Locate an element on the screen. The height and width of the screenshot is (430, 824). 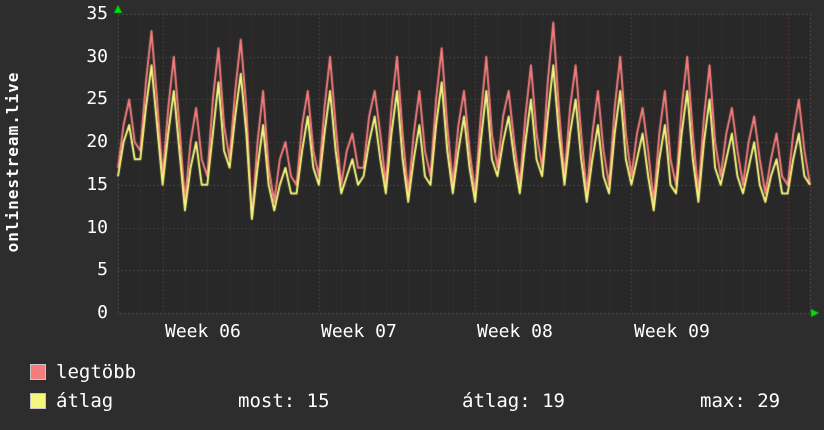
y-axis-tick-label: 5 is located at coordinates (102, 269).